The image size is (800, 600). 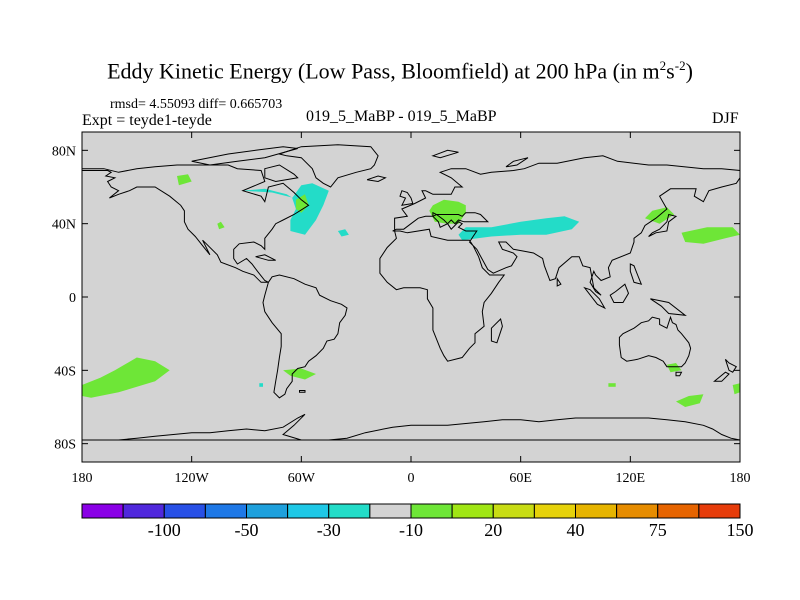 I want to click on colorbar-label: 20, so click(x=493, y=530).